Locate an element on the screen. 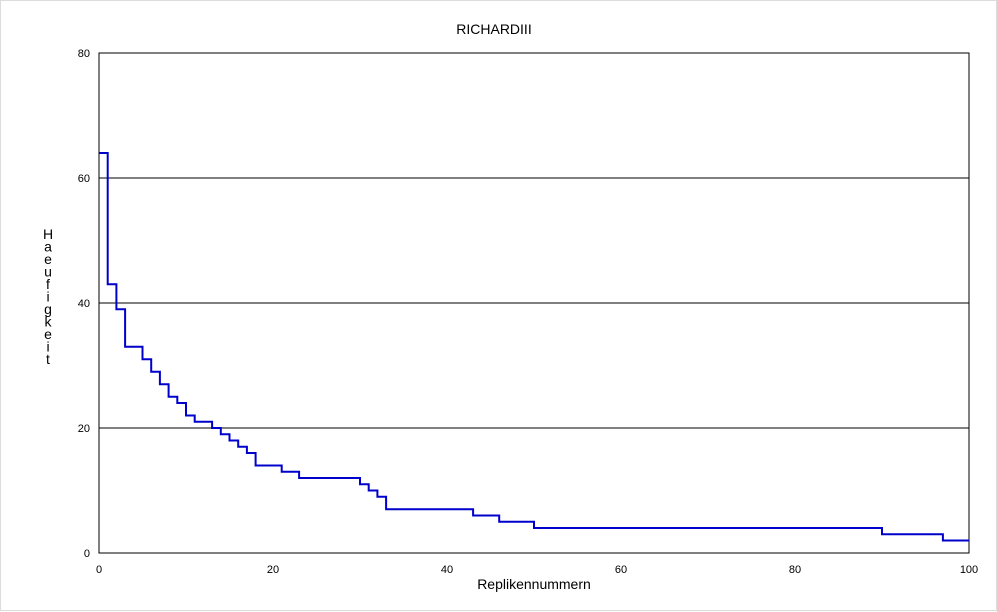 This screenshot has height=612, width=997. y-tick-label: 0 is located at coordinates (87, 554).